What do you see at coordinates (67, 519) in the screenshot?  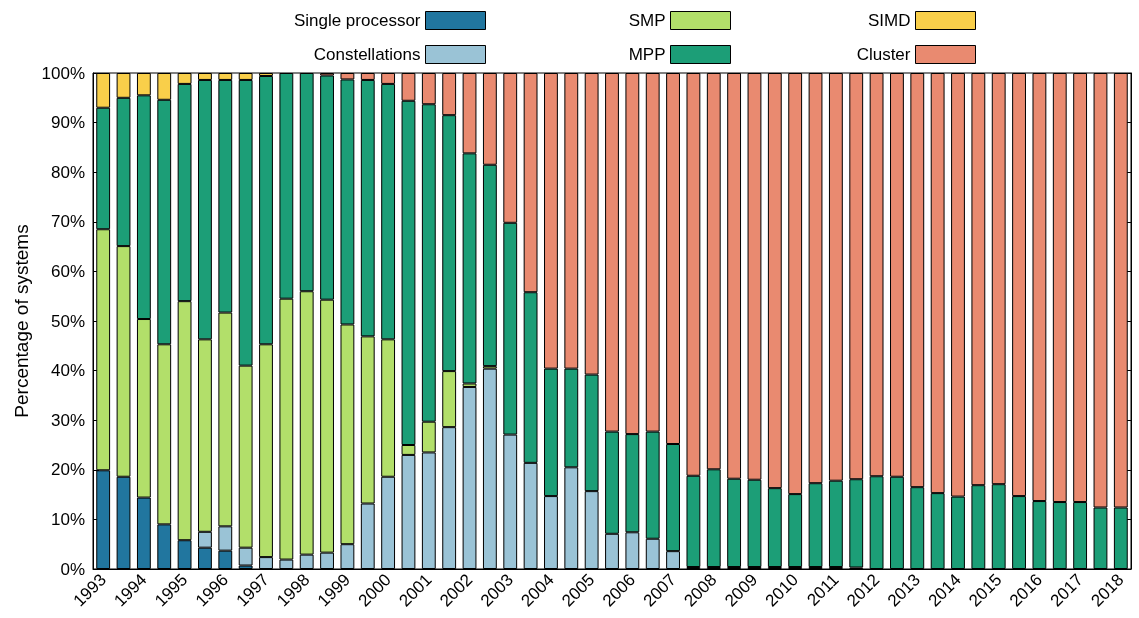 I see `y-tick-label: 10%` at bounding box center [67, 519].